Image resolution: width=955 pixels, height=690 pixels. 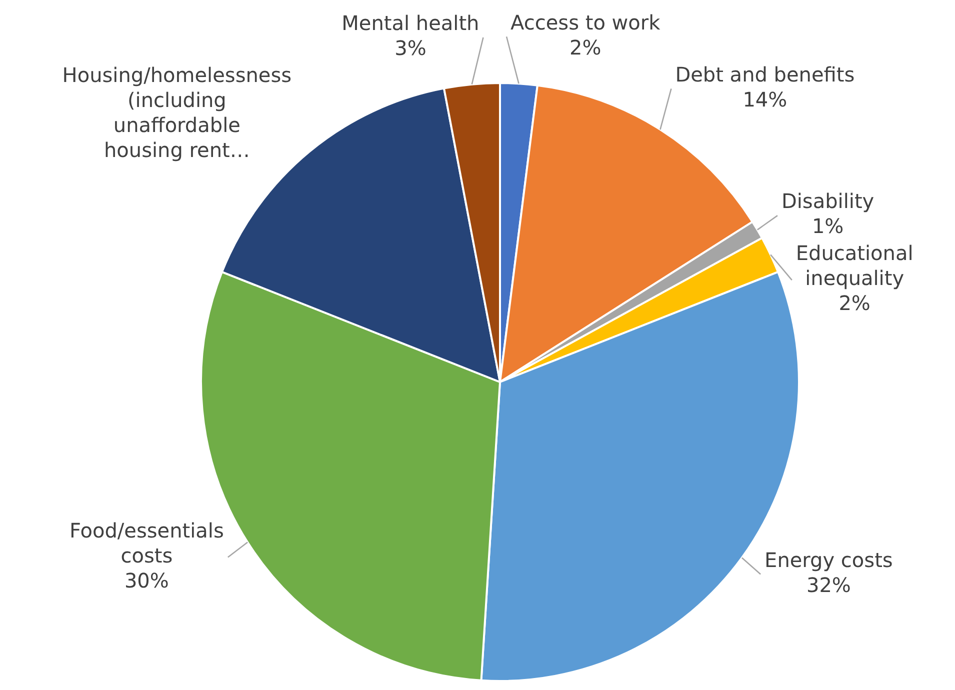 I want to click on slice-label: Food/essentials costs, so click(x=146, y=543).